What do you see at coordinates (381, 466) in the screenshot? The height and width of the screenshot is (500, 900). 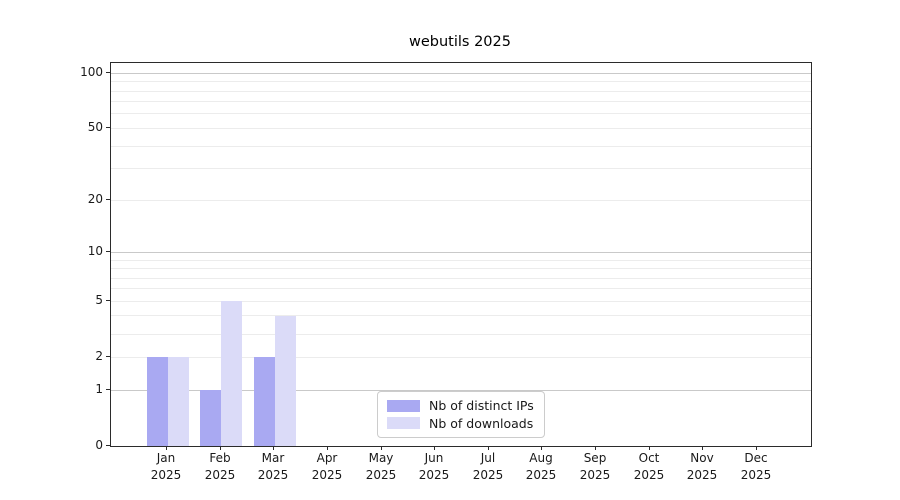 I see `x-tick-label: May 2025` at bounding box center [381, 466].